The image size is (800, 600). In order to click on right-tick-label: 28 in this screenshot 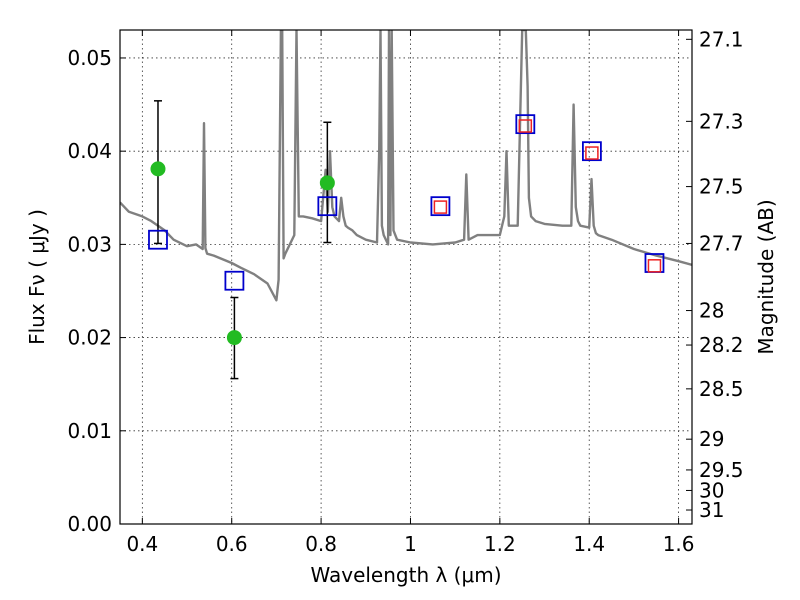, I will do `click(711, 311)`.